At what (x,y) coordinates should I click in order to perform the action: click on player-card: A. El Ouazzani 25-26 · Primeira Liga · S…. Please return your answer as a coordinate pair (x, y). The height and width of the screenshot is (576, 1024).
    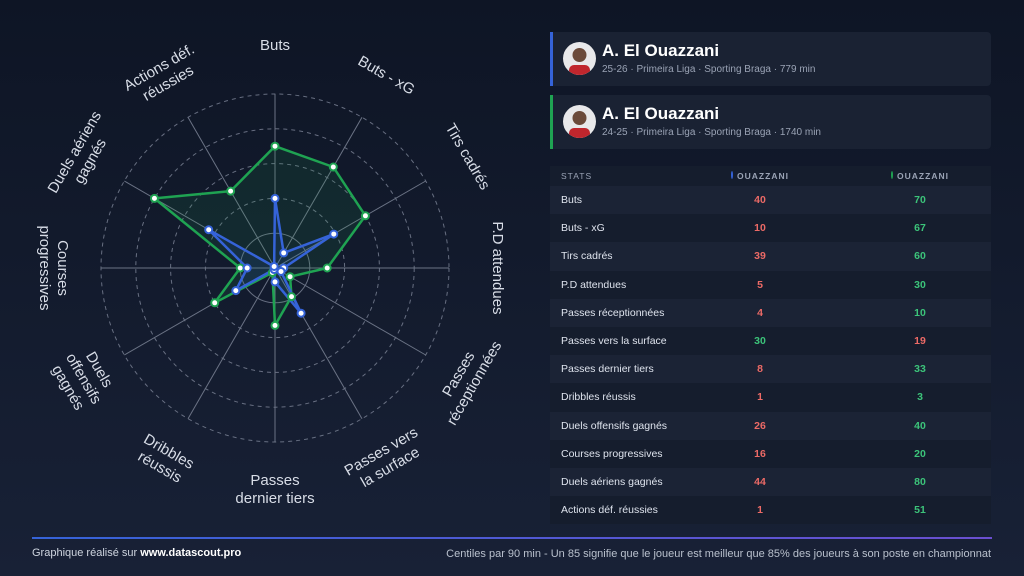
    Looking at the image, I should click on (770, 59).